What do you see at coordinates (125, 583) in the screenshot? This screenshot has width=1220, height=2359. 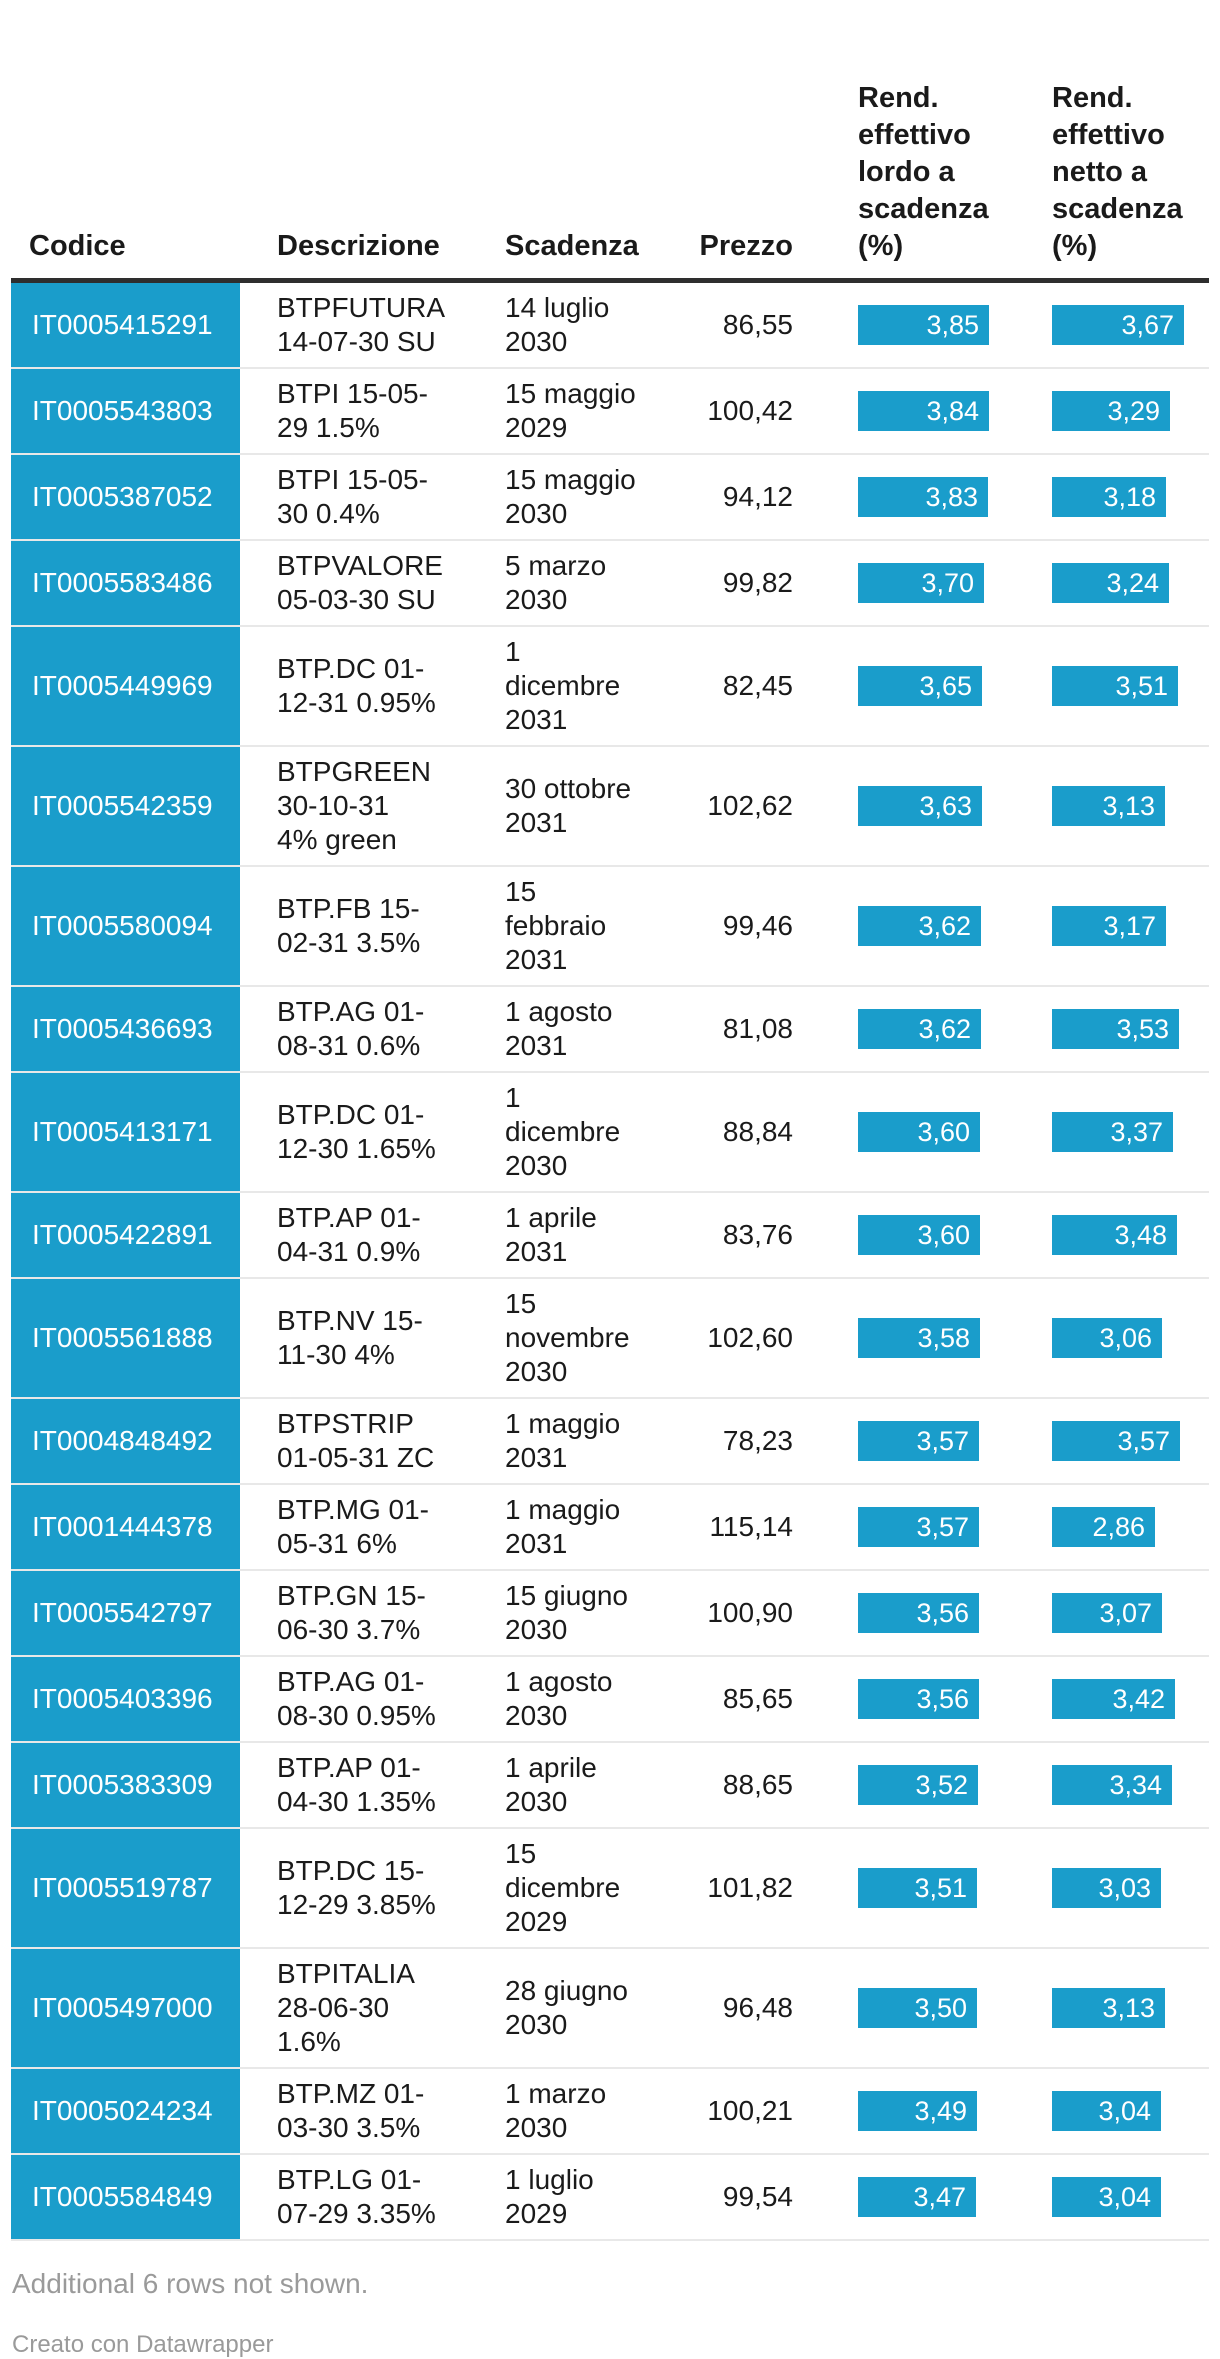 I see `codice-cell: IT0005583486` at bounding box center [125, 583].